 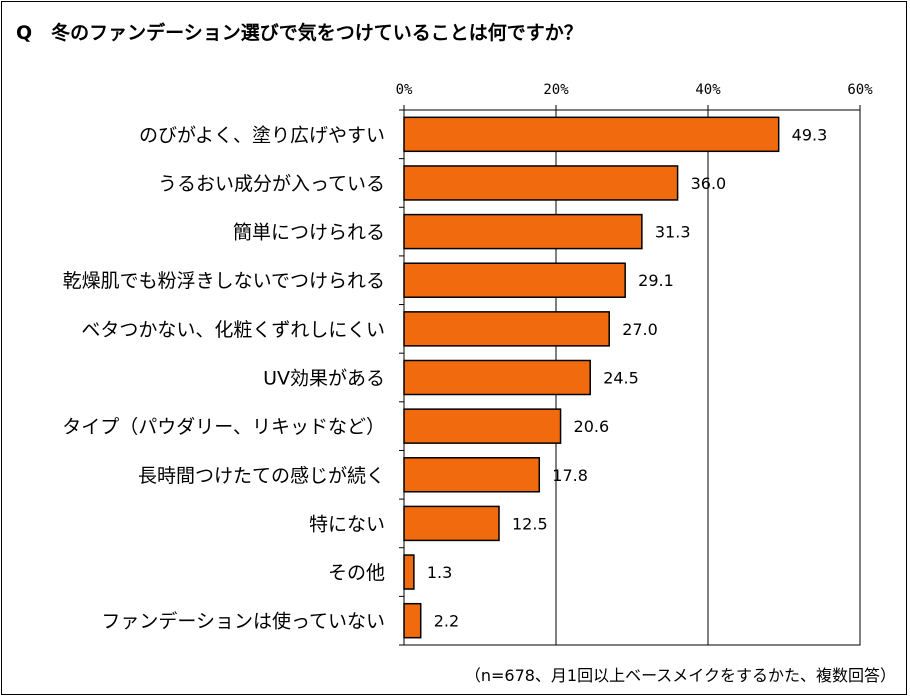 What do you see at coordinates (262, 134) in the screenshot?
I see `category-label: のびがよく、塗り広げやすい` at bounding box center [262, 134].